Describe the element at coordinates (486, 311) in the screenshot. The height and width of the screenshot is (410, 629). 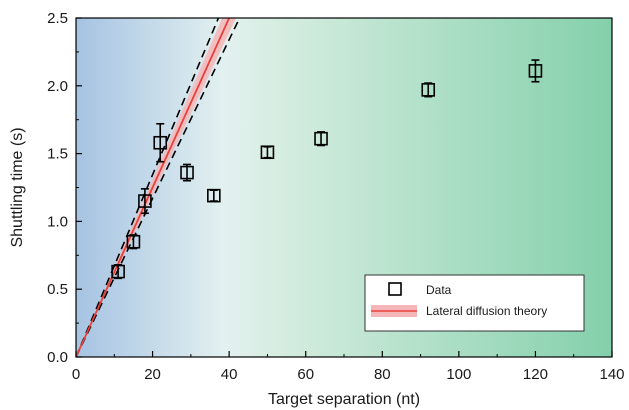
I see `legend-label-theory: Lateral diffusion theory` at that location.